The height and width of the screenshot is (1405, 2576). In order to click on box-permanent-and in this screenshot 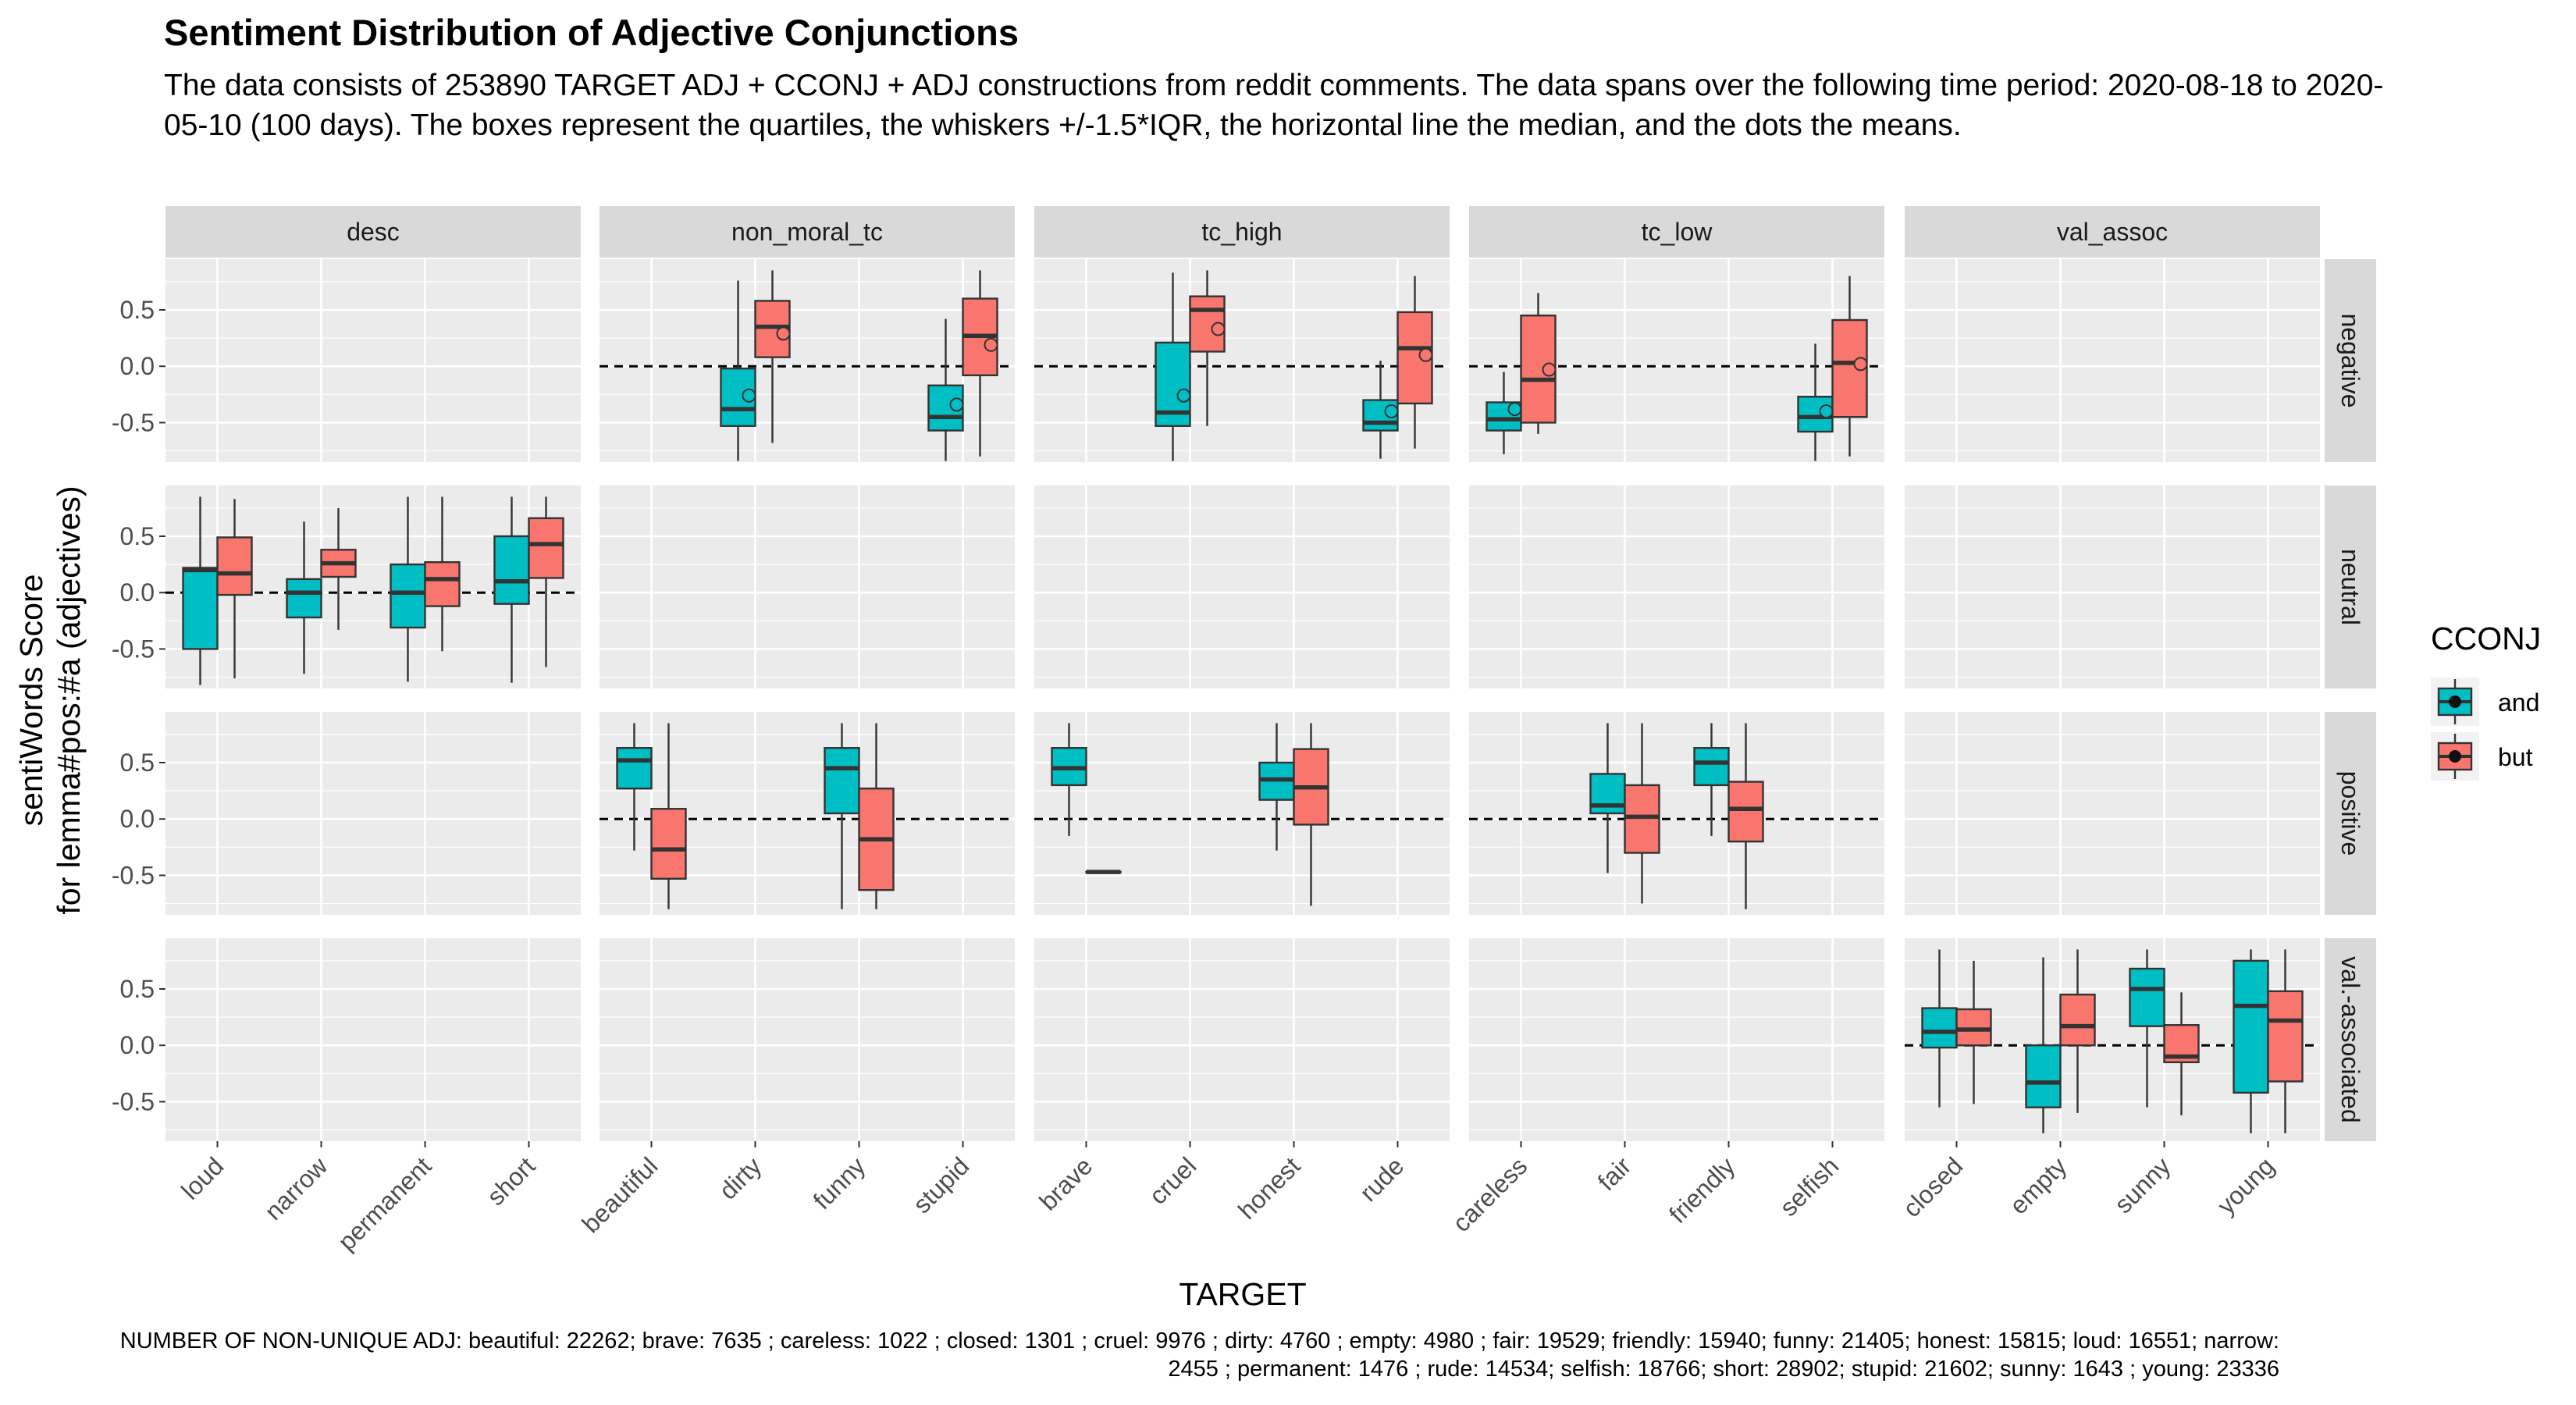, I will do `click(408, 589)`.